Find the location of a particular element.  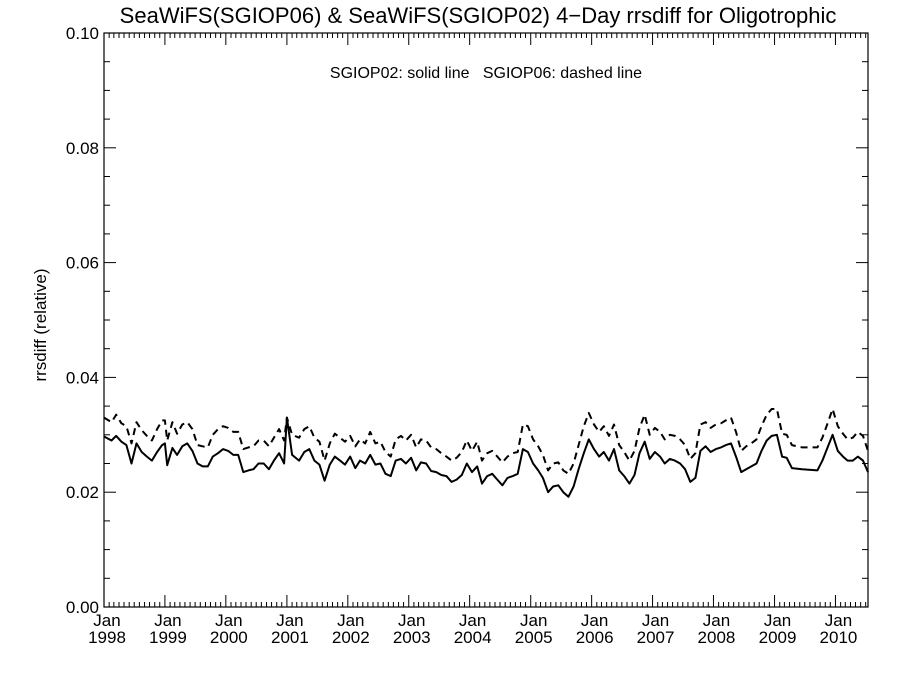

x-tick-year-label: 1998 is located at coordinates (107, 637).